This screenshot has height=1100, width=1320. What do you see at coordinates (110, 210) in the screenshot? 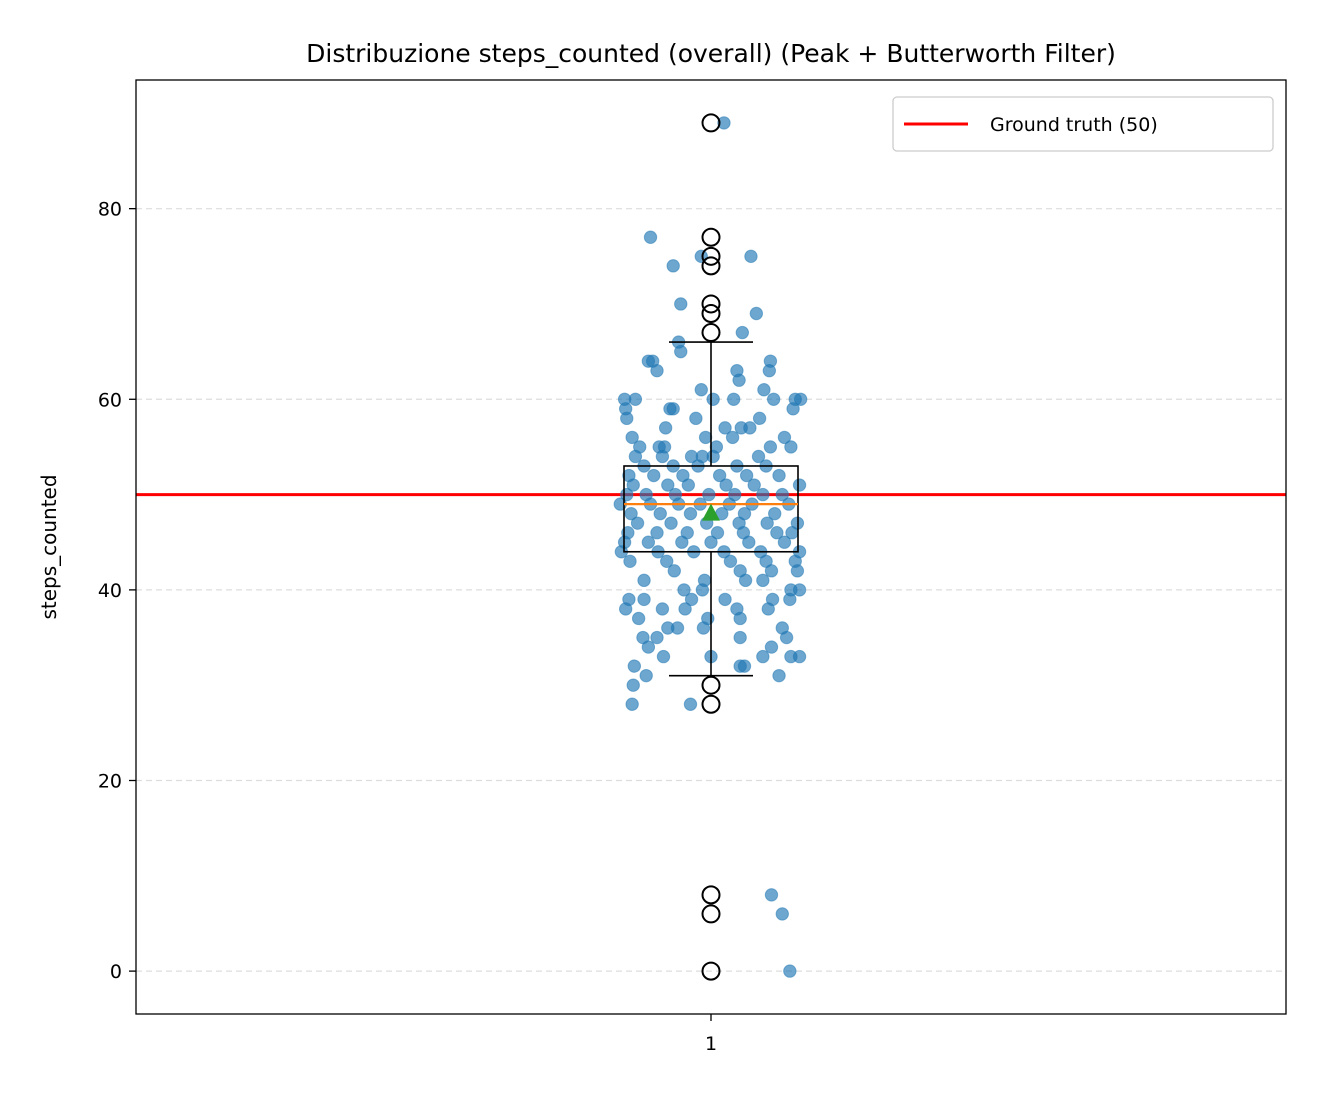
I see `y-tick-label: 80` at bounding box center [110, 210].